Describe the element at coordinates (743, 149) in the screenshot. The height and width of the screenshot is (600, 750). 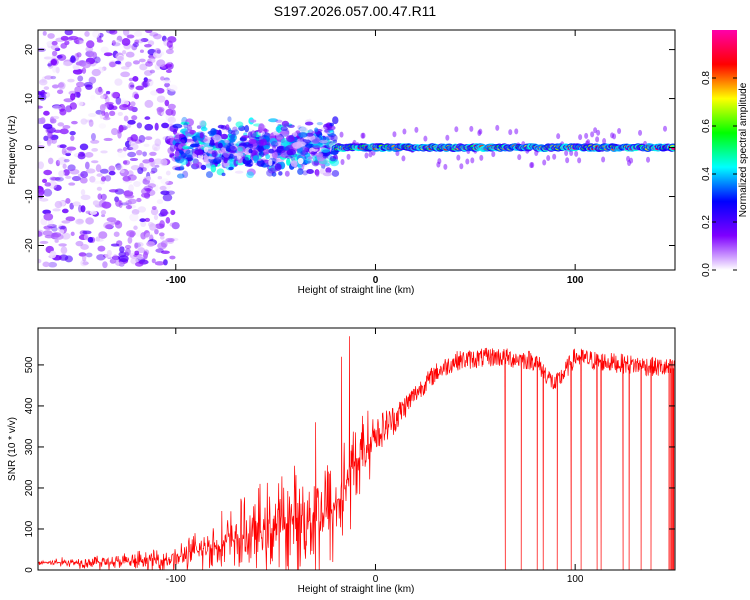
I see `colorbar-title: Normalized spectral amplitude` at that location.